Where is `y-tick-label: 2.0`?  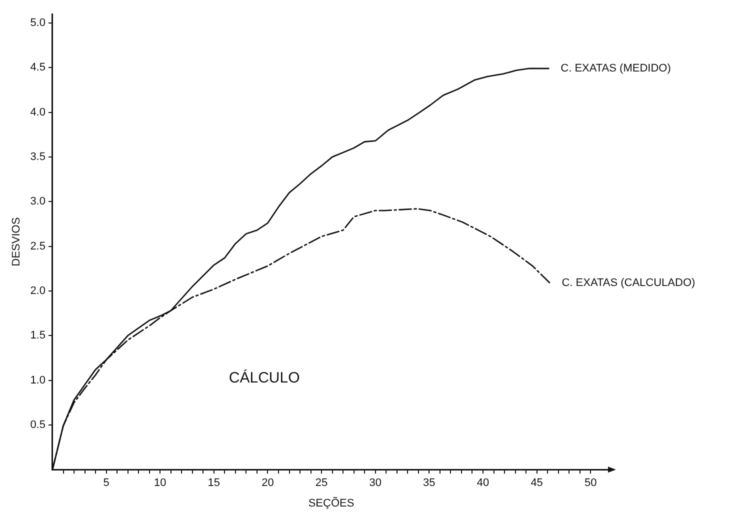 y-tick-label: 2.0 is located at coordinates (38, 290).